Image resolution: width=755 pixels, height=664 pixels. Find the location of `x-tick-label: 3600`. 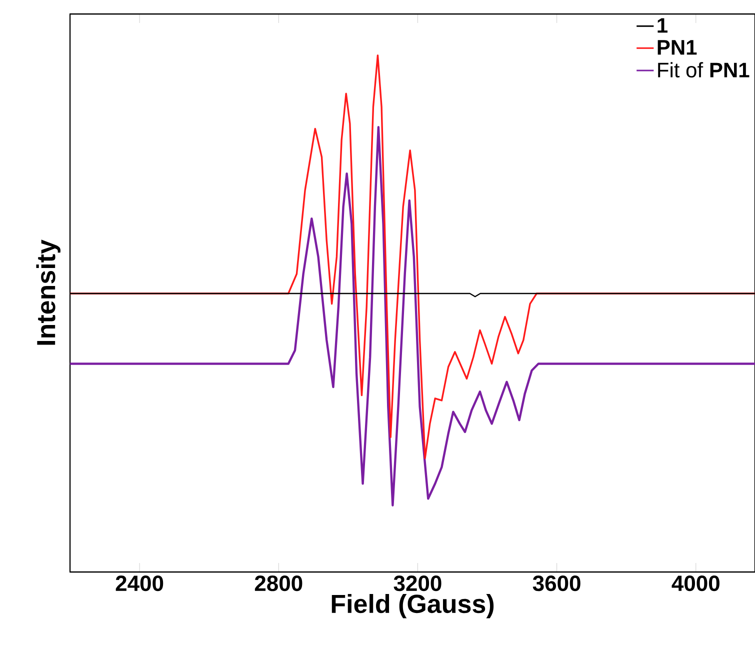

x-tick-label: 3600 is located at coordinates (556, 584).